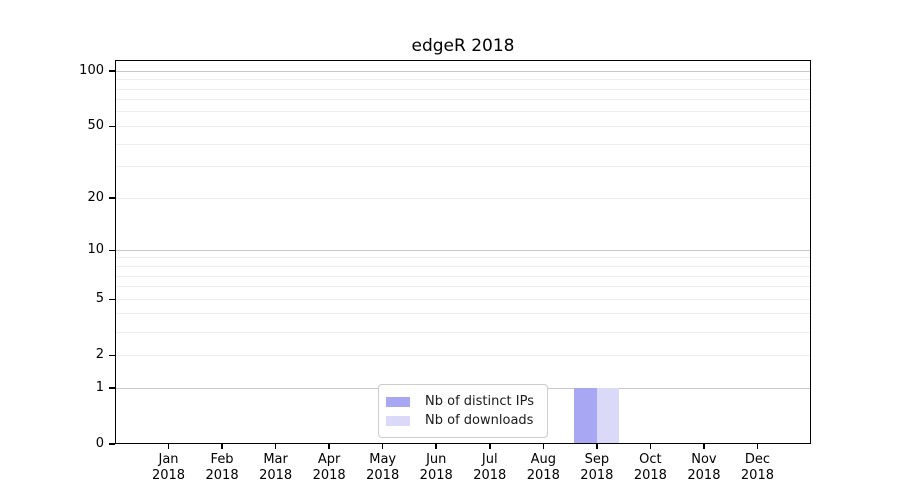  Describe the element at coordinates (222, 467) in the screenshot. I see `x-tick-label: Feb 2018` at that location.